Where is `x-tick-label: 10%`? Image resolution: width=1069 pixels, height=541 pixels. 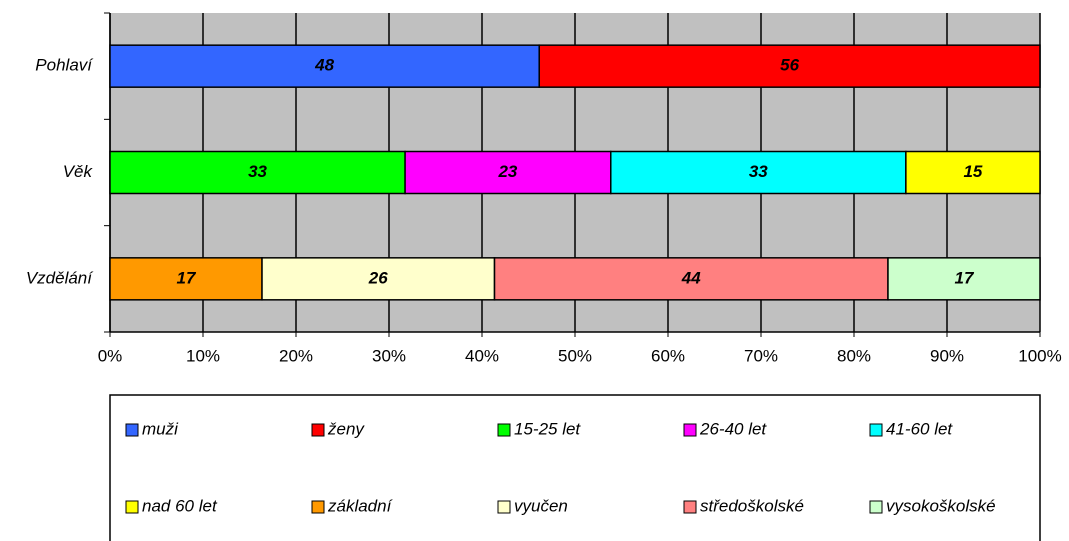 x-tick-label: 10% is located at coordinates (203, 355).